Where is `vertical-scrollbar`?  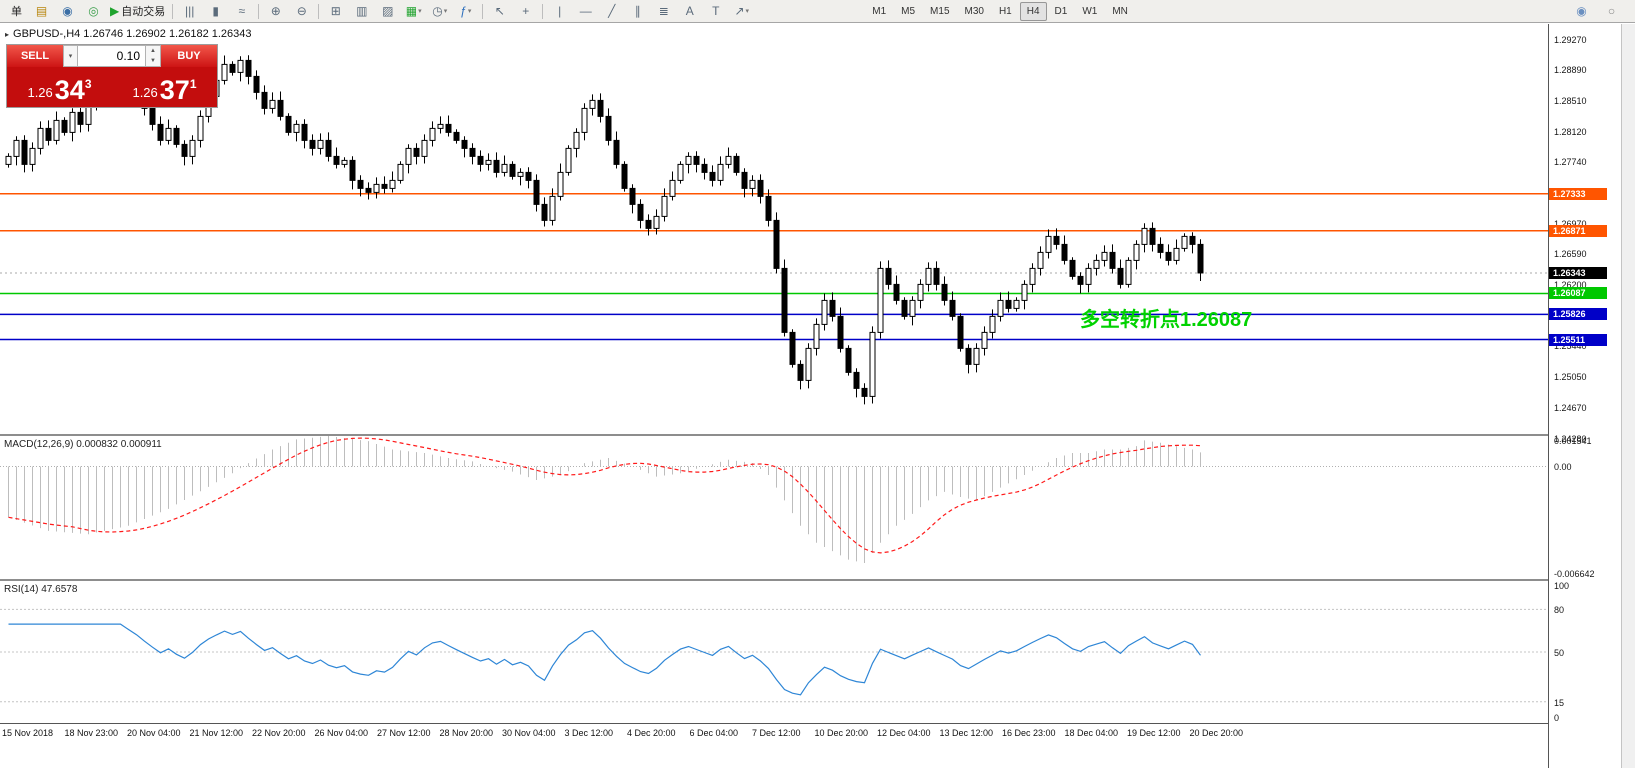 vertical-scrollbar is located at coordinates (1628, 396).